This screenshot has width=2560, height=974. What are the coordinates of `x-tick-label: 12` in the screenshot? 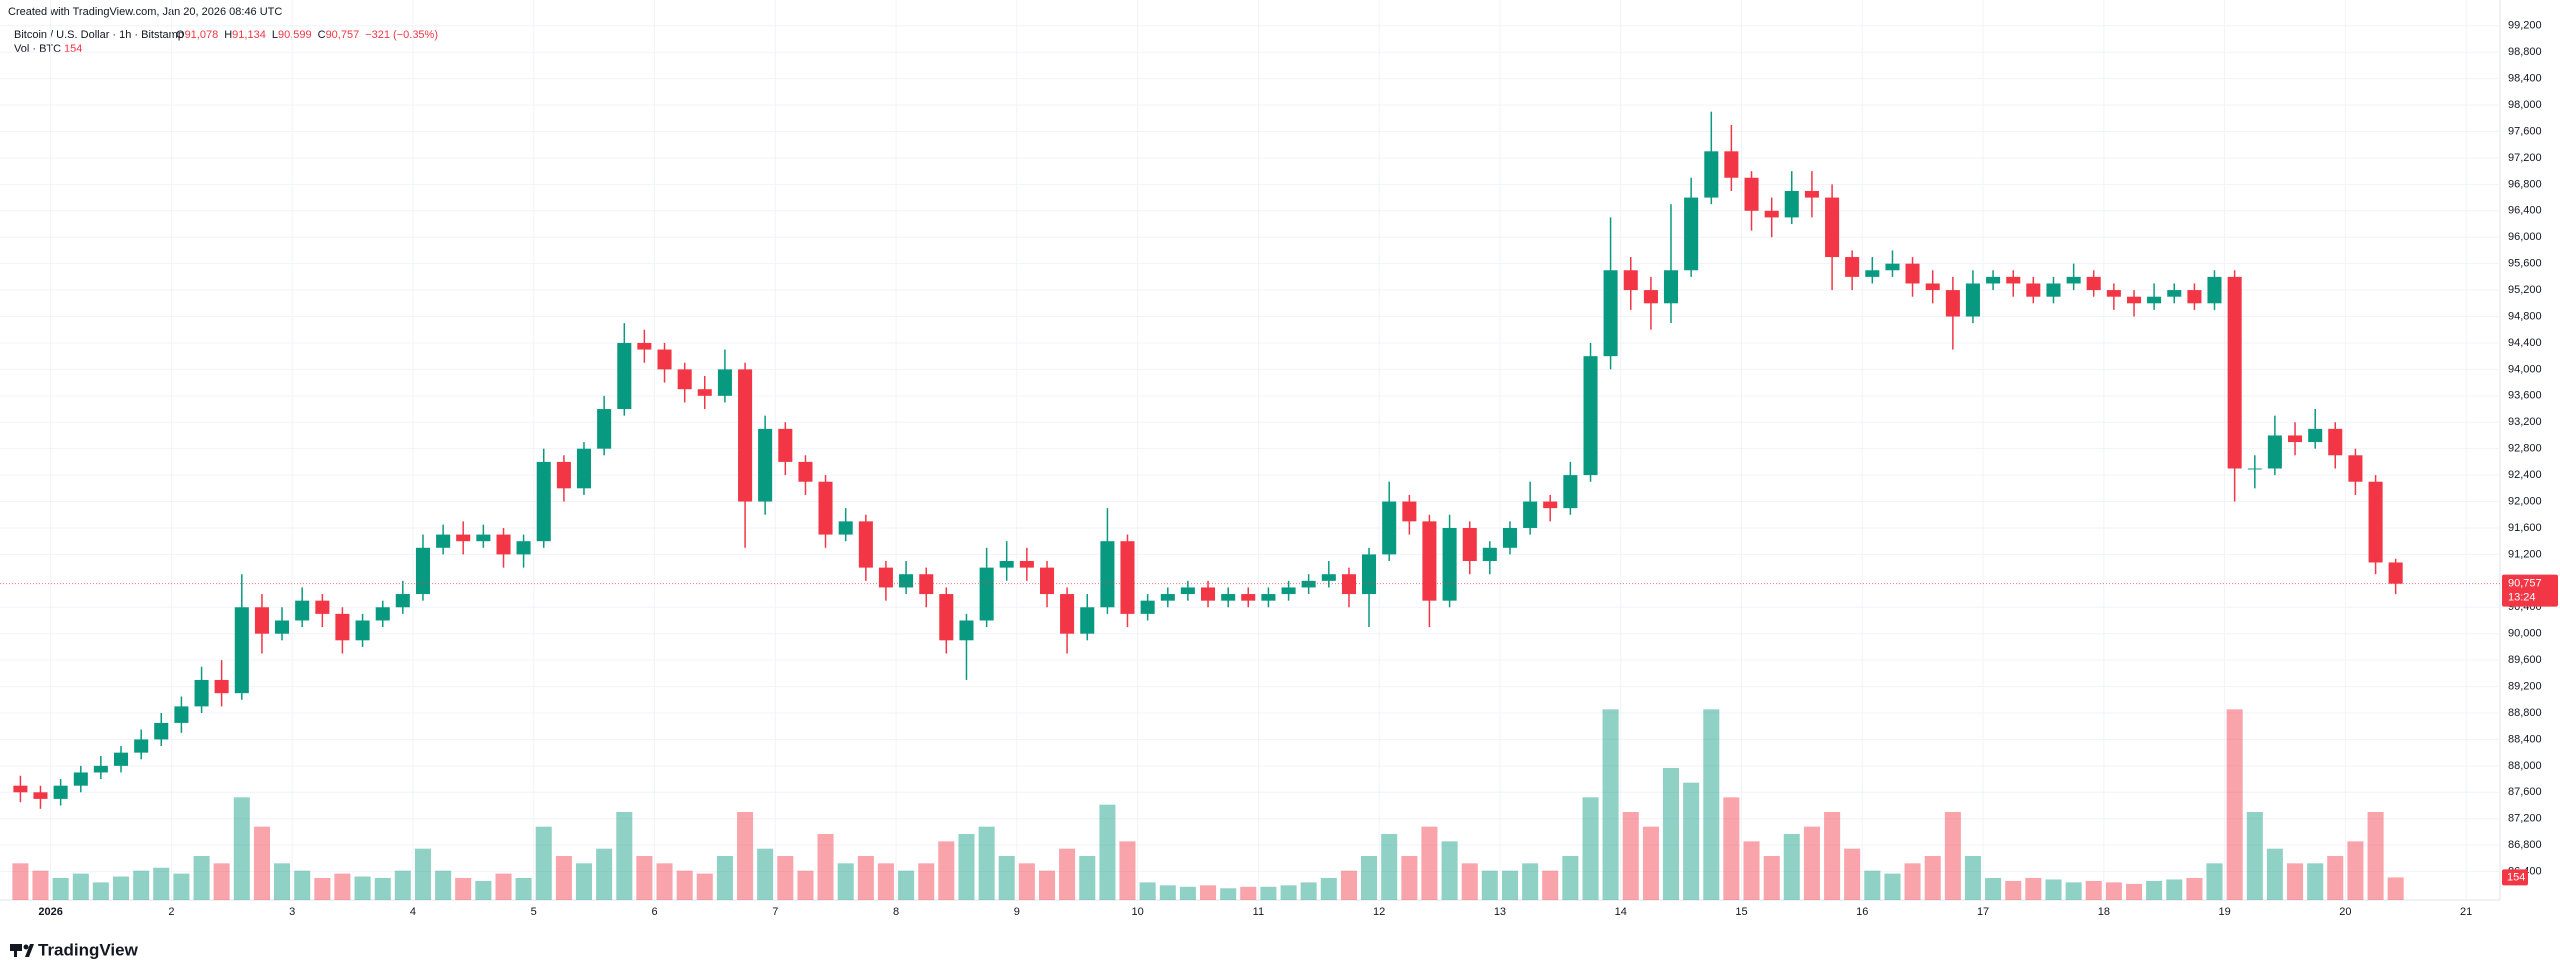 It's located at (1379, 912).